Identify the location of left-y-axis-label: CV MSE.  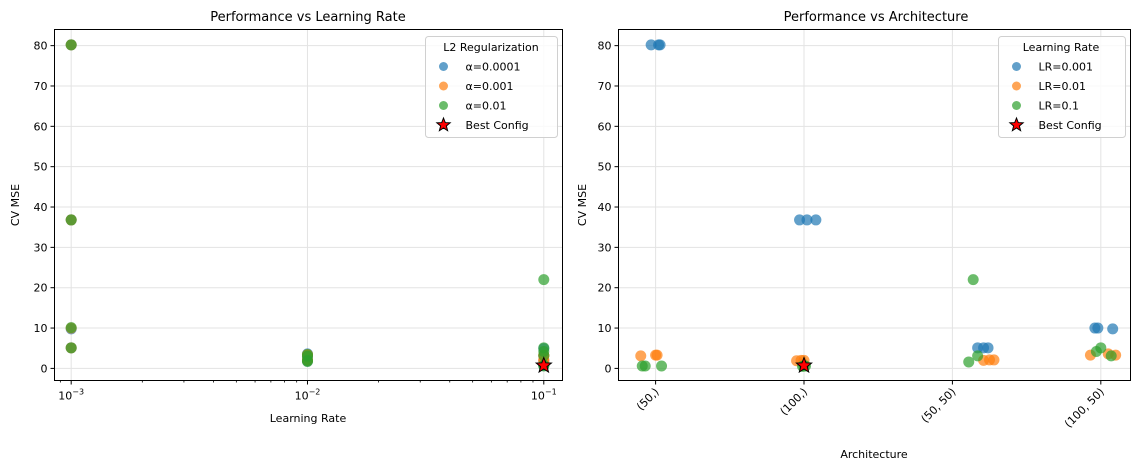
(15, 205).